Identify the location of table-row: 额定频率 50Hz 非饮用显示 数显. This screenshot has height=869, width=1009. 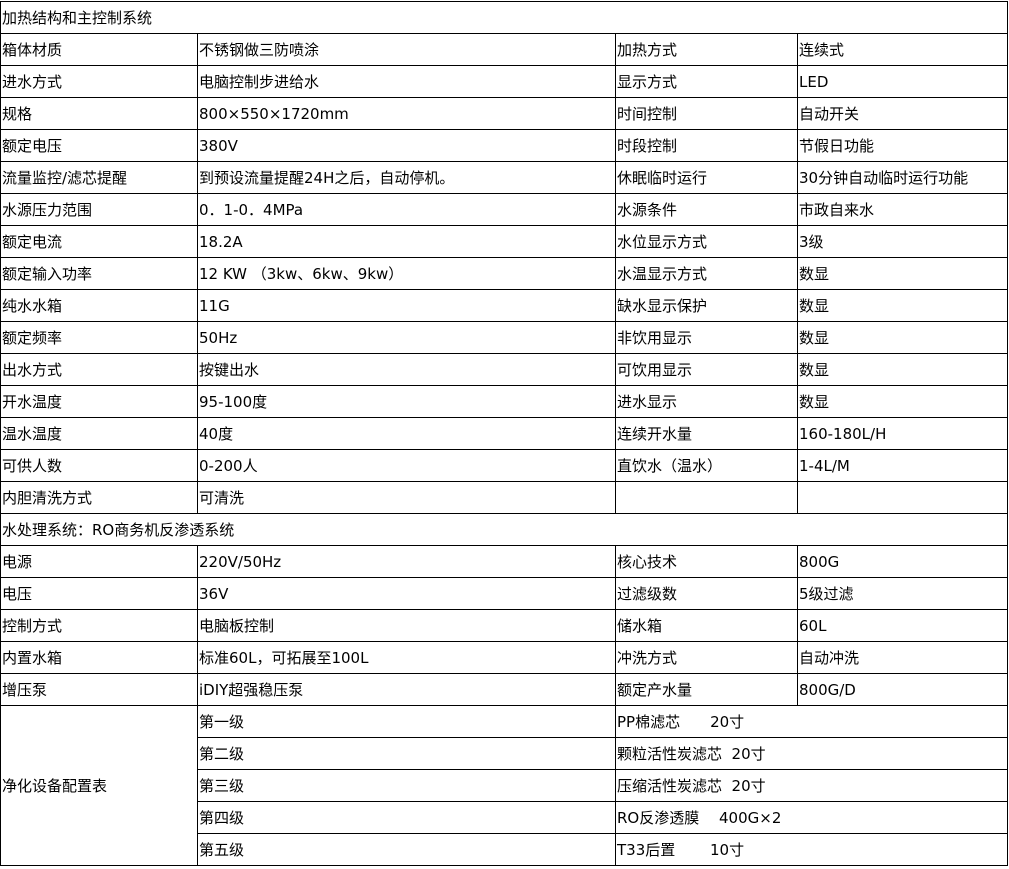
(504, 337).